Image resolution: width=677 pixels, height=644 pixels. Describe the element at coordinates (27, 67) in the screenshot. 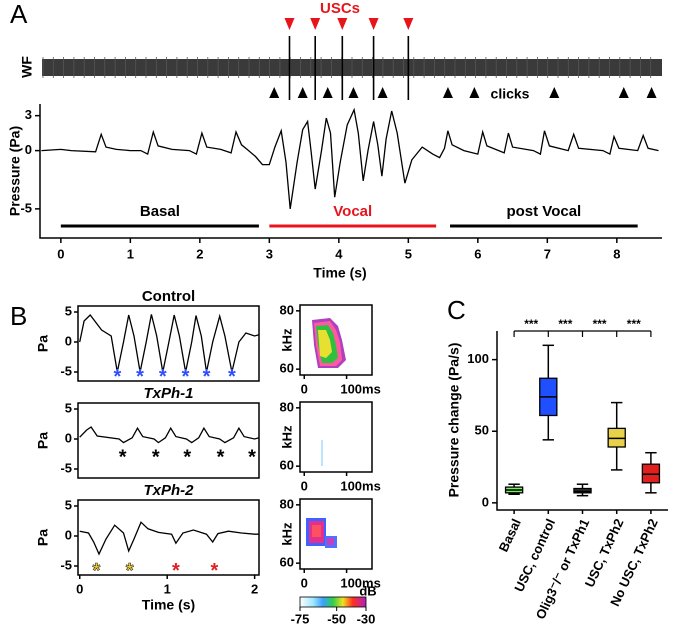

I see `waveform-label: WF` at that location.